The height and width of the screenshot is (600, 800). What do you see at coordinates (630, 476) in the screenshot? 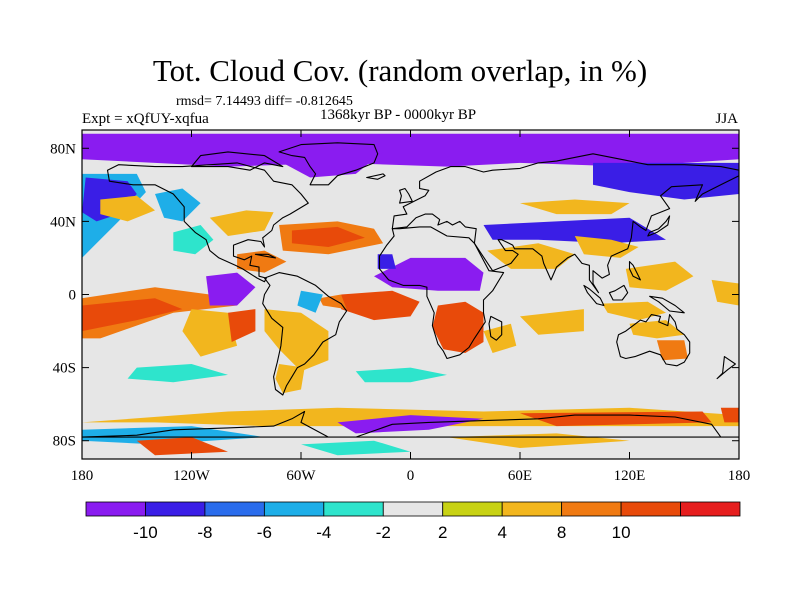
I see `lon-label: 120E` at bounding box center [630, 476].